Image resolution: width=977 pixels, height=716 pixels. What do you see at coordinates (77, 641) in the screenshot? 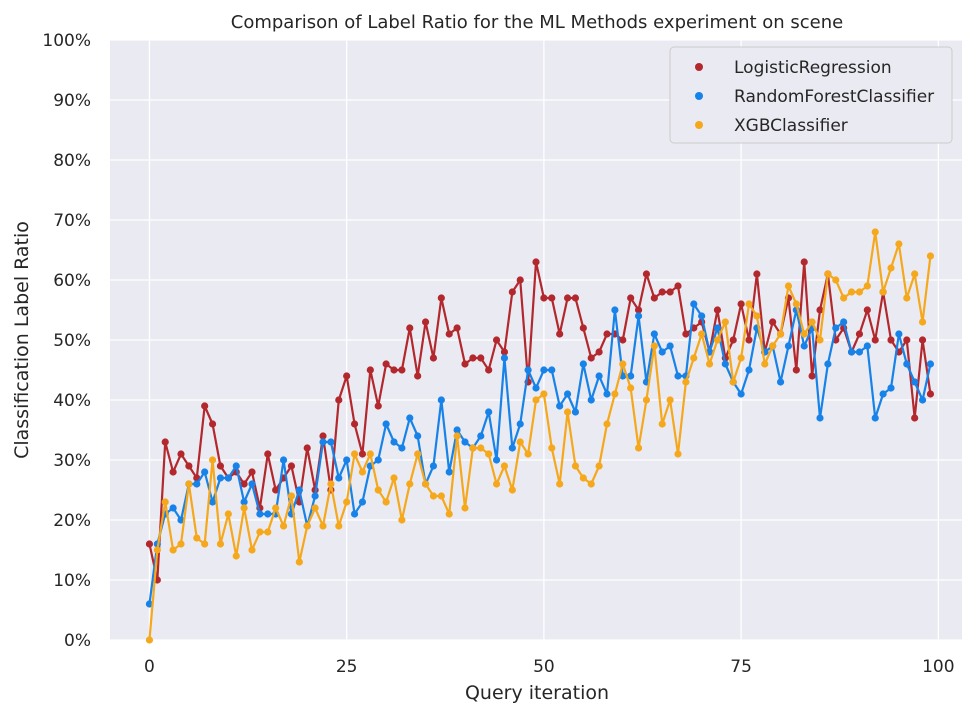
I see `y-tick-label: 0%` at bounding box center [77, 641].